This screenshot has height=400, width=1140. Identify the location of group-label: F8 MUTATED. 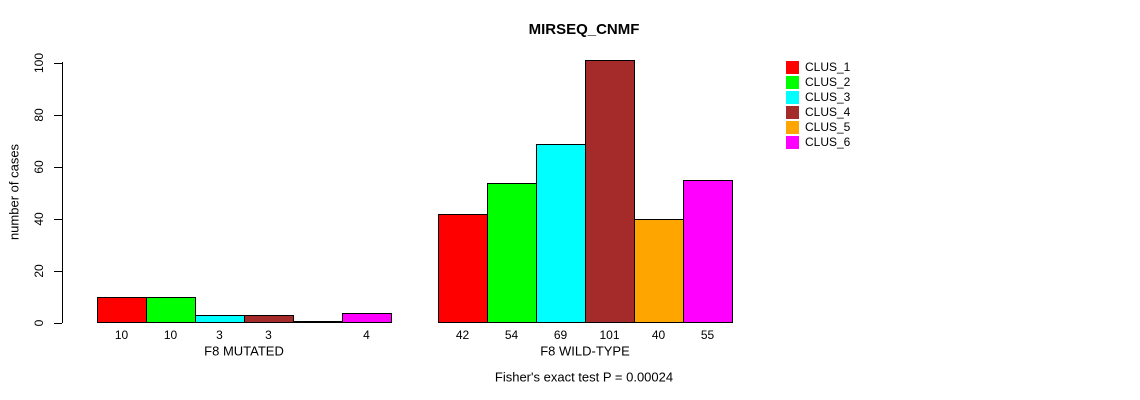
(244, 351).